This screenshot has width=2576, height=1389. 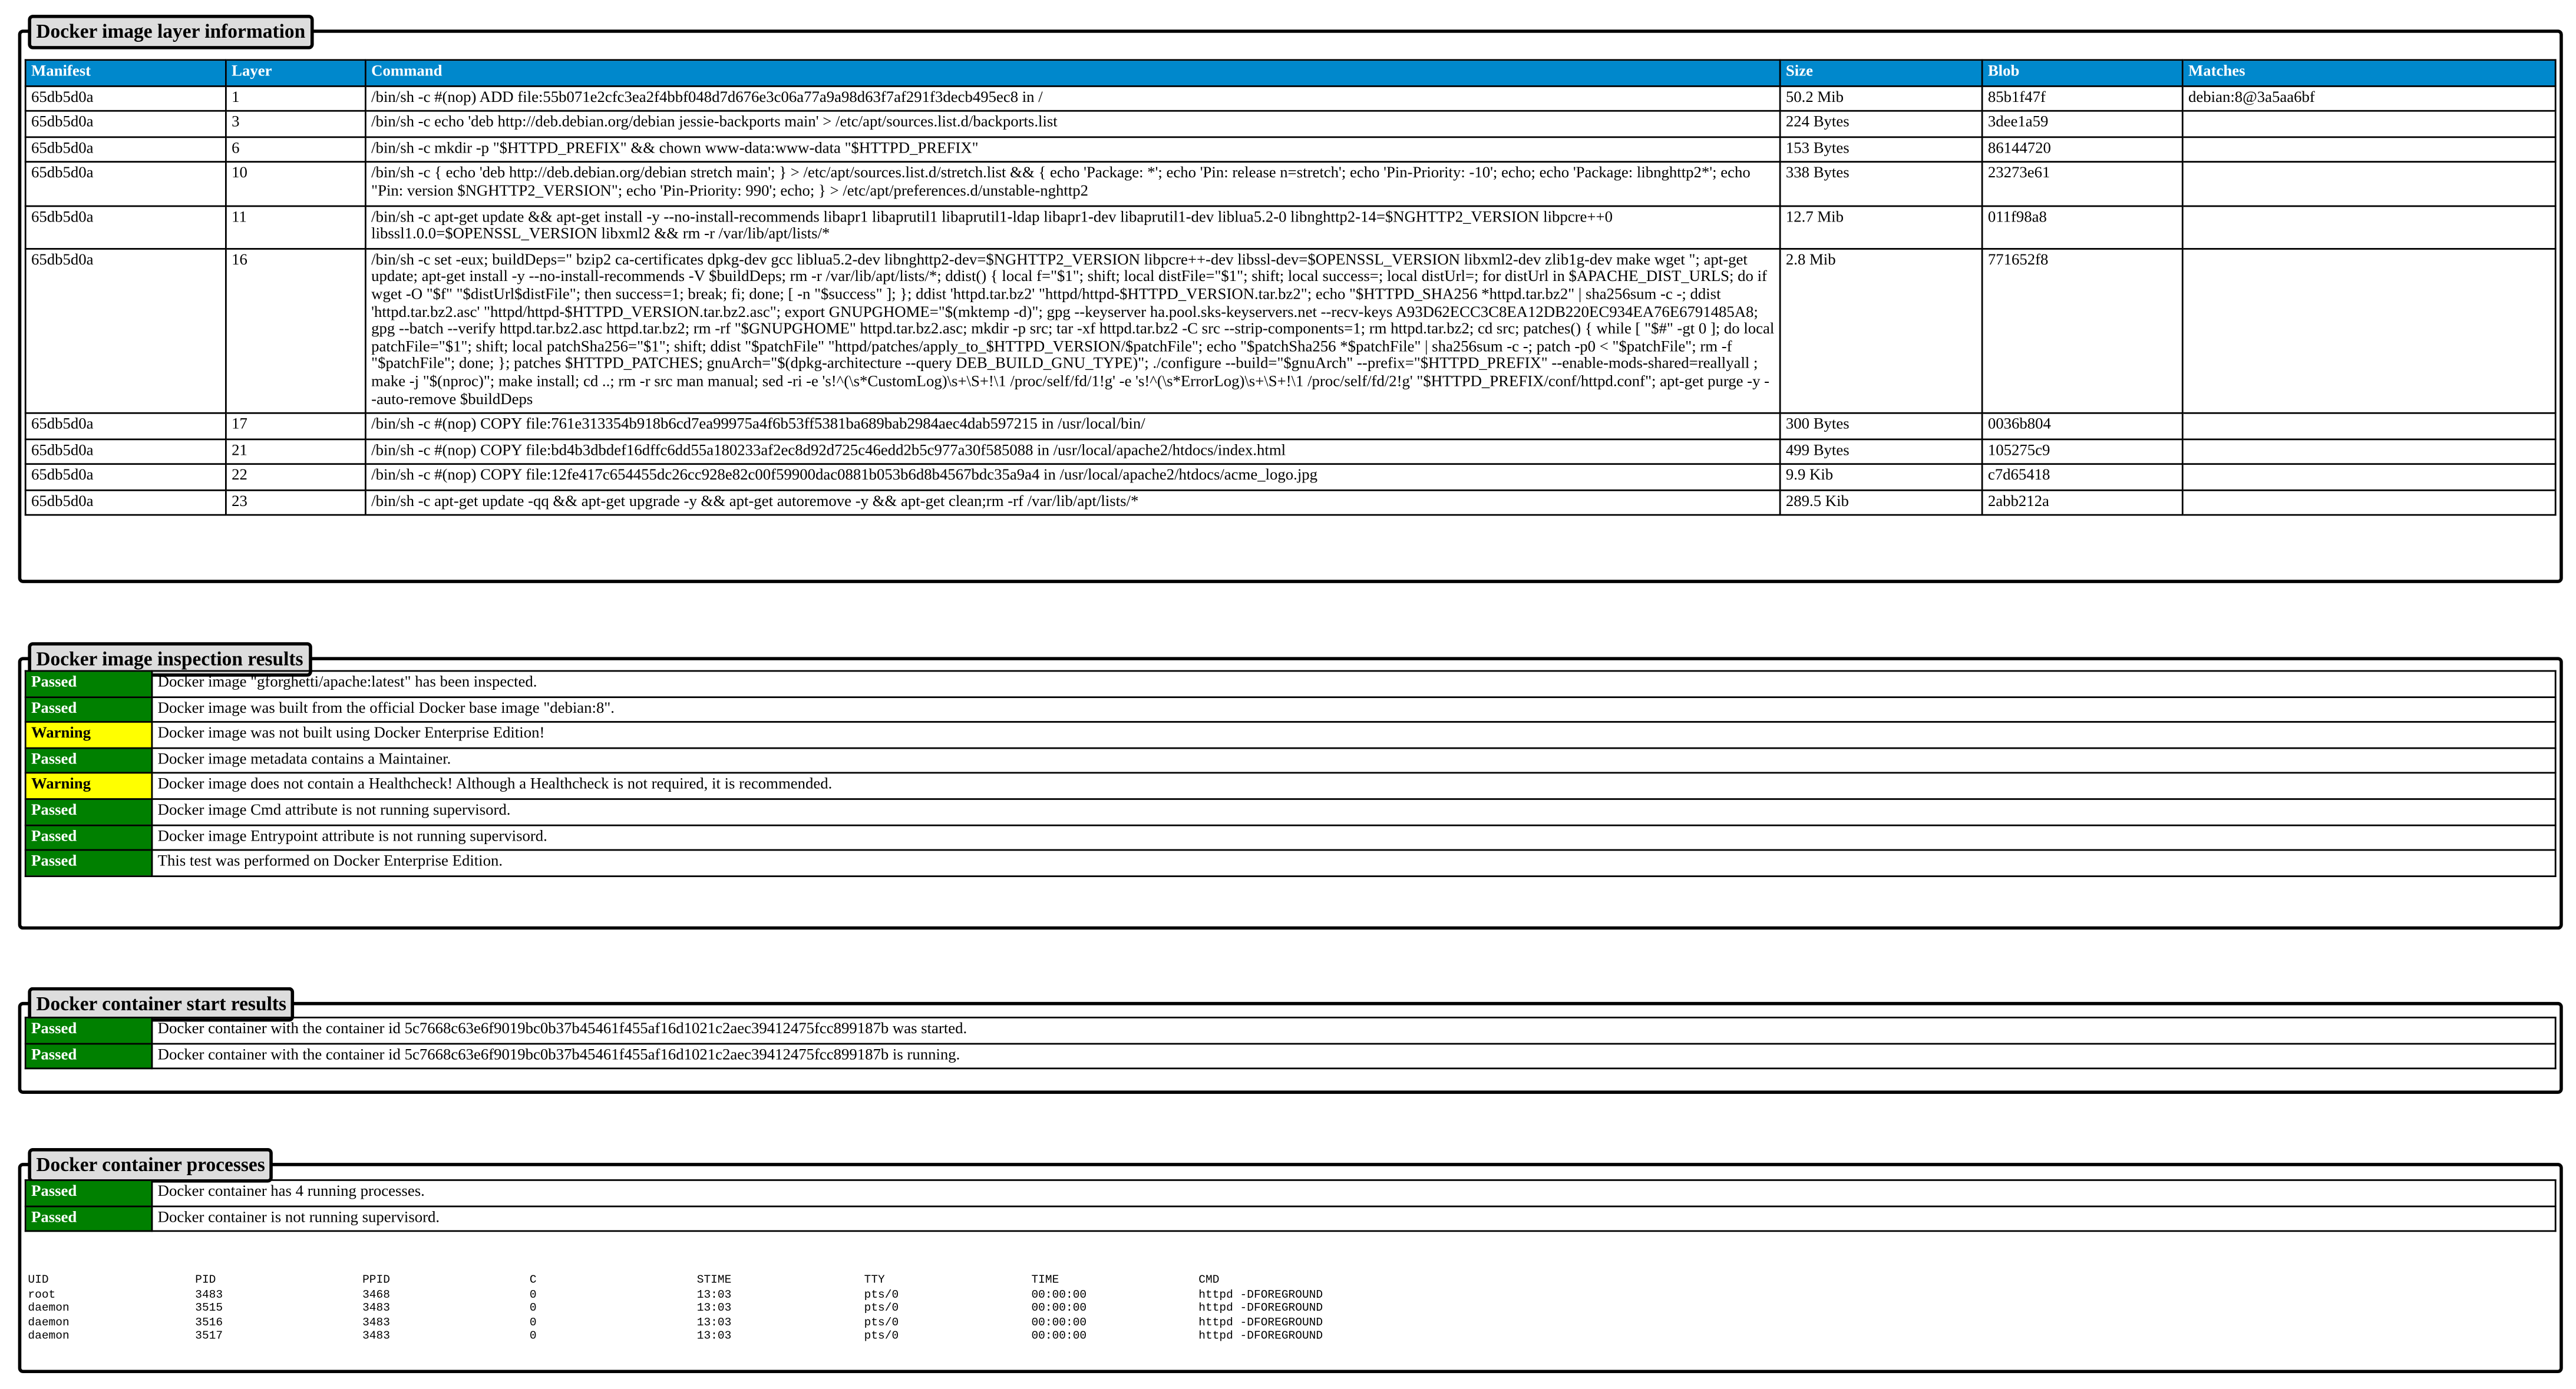 I want to click on column-header-manifest: Manifest, so click(x=126, y=73).